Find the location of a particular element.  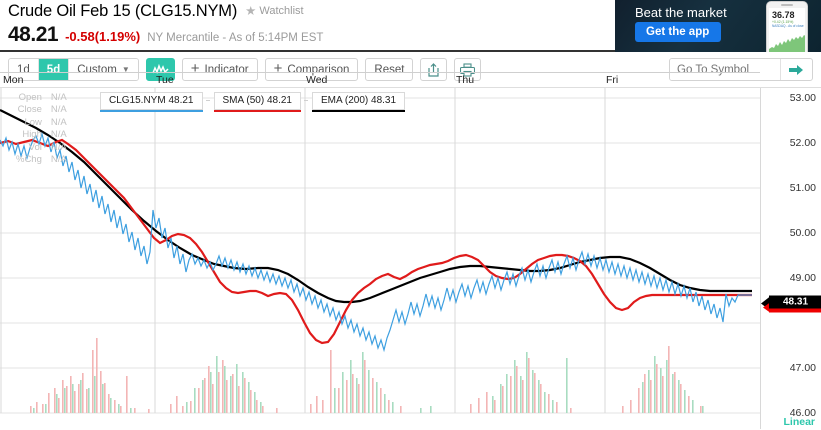

reset-button: Reset is located at coordinates (389, 69).